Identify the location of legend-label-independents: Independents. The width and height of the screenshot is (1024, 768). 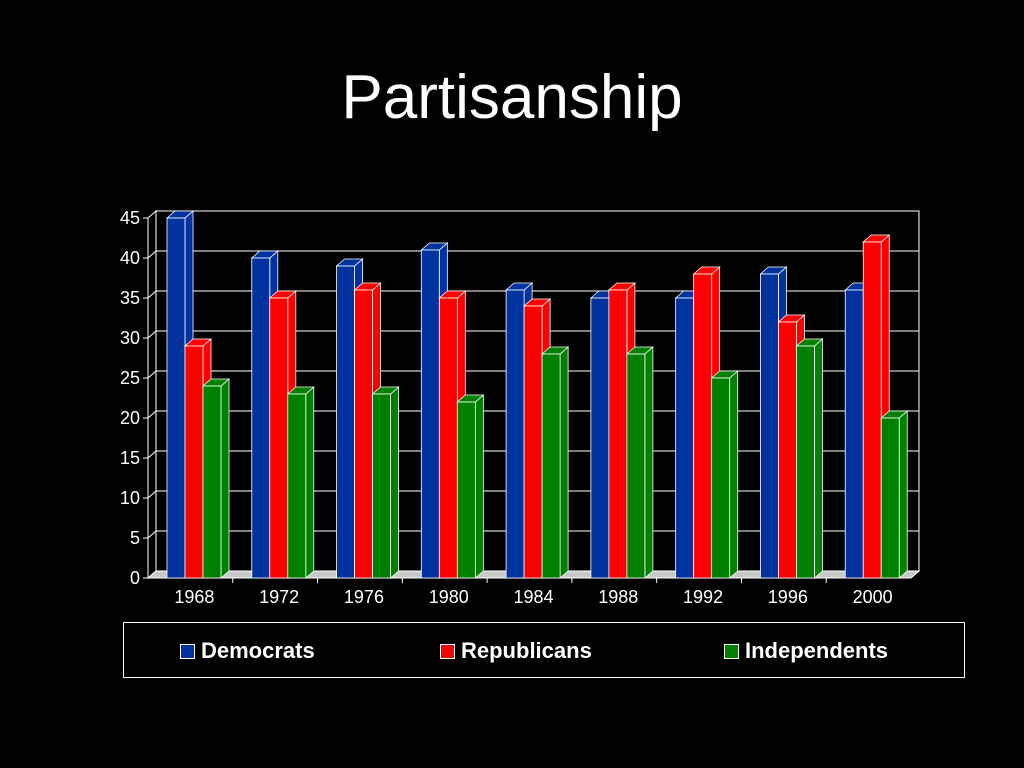
(817, 650).